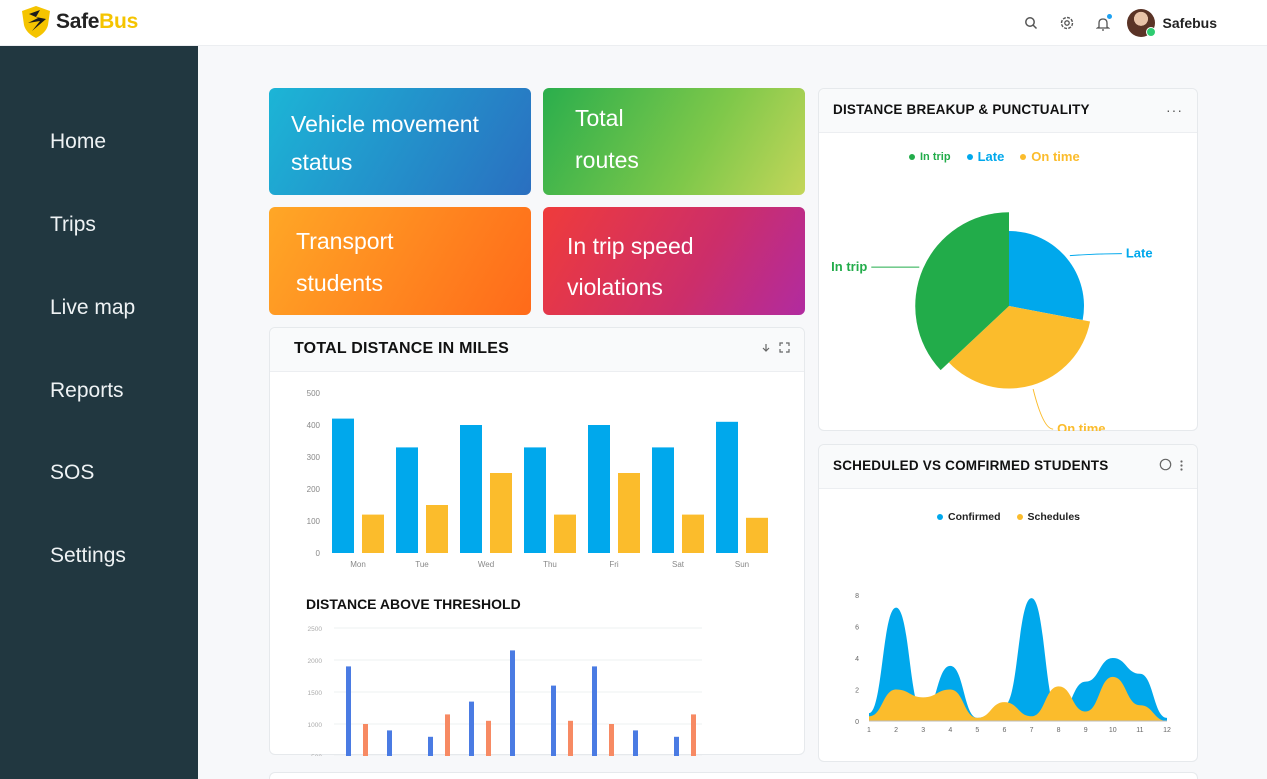 This screenshot has width=1267, height=779. I want to click on y-tick-label: 200, so click(314, 489).